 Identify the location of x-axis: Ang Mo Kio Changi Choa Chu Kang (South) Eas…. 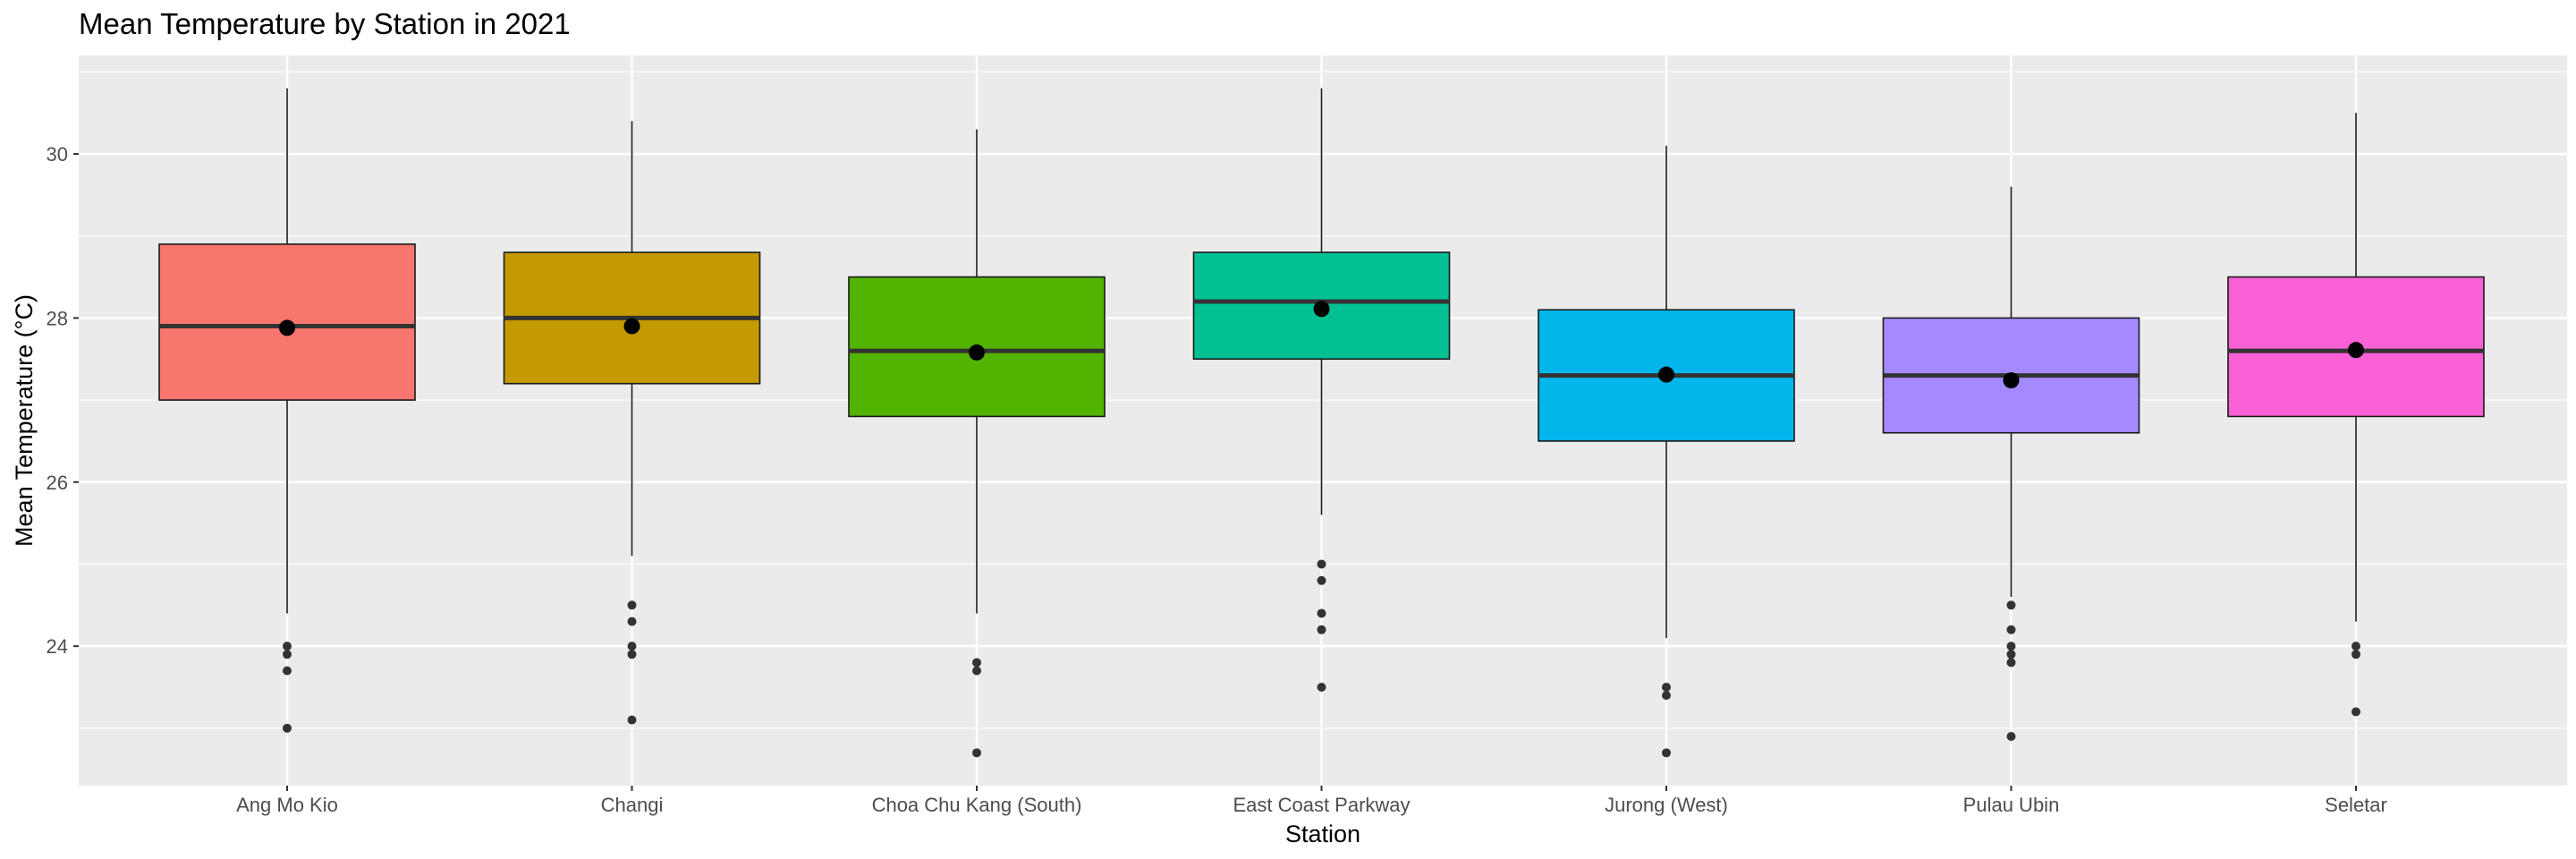
(1311, 801).